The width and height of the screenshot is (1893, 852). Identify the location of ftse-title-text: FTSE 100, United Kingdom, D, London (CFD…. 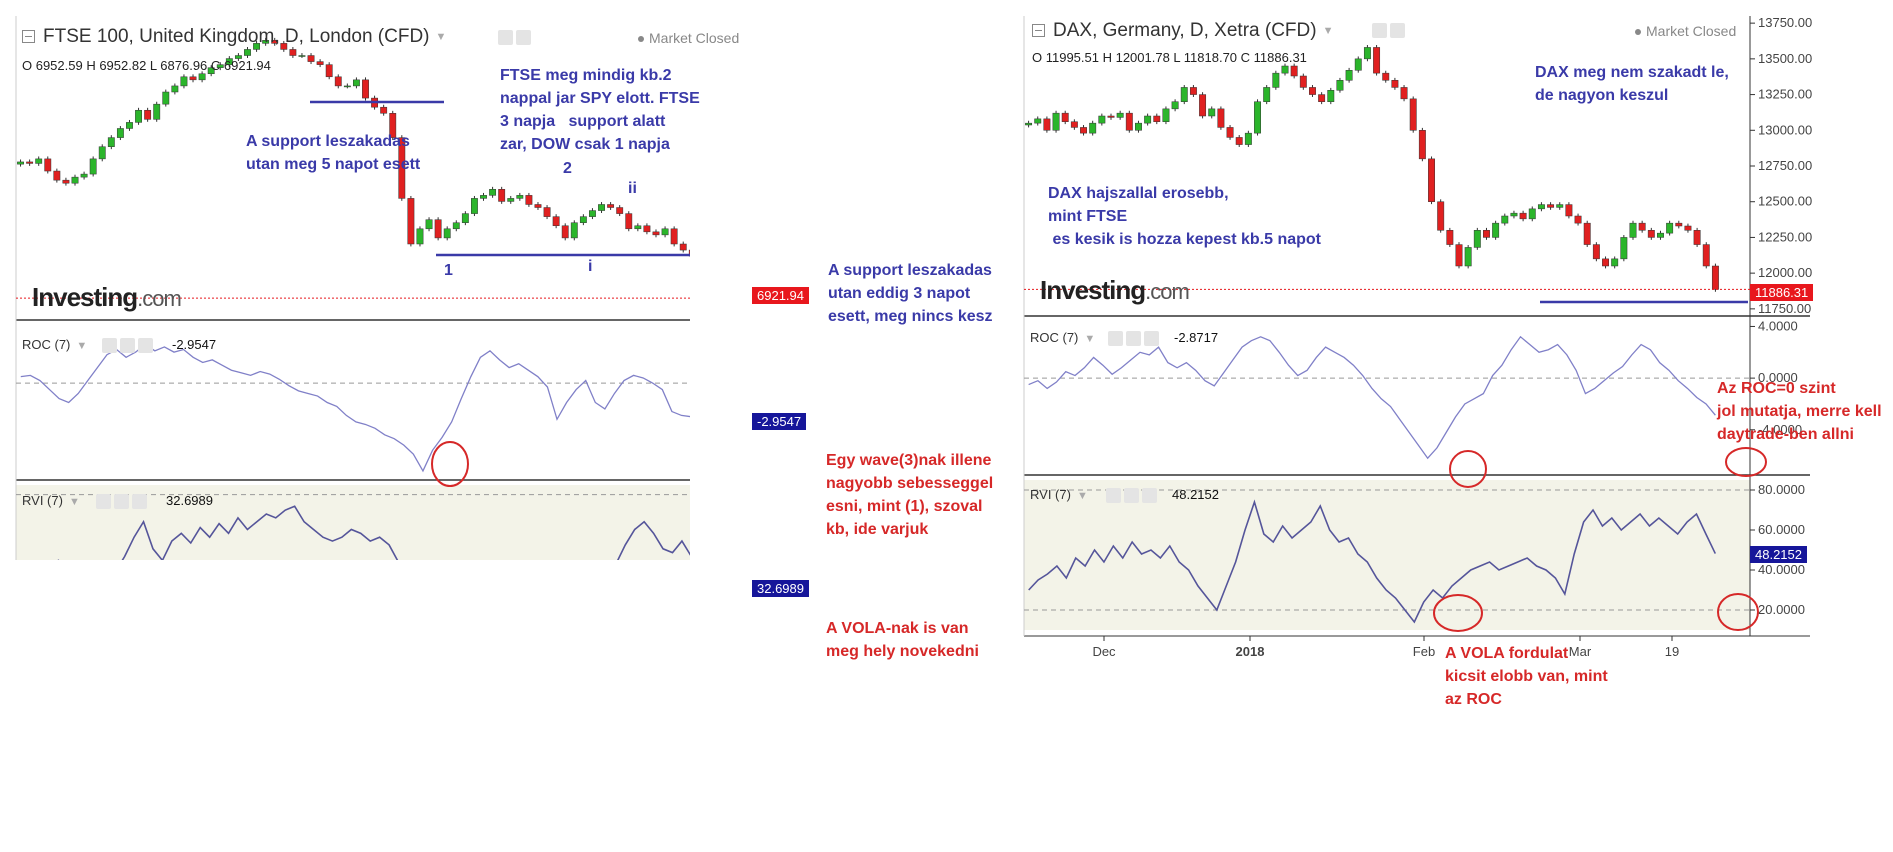
(236, 36).